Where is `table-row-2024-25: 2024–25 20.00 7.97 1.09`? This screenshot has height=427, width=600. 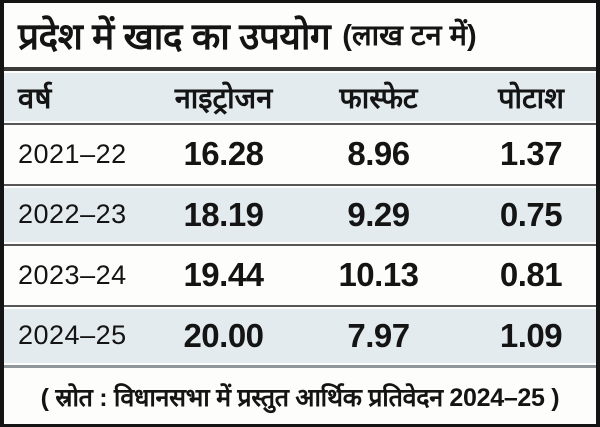 table-row-2024-25: 2024–25 20.00 7.97 1.09 is located at coordinates (300, 335).